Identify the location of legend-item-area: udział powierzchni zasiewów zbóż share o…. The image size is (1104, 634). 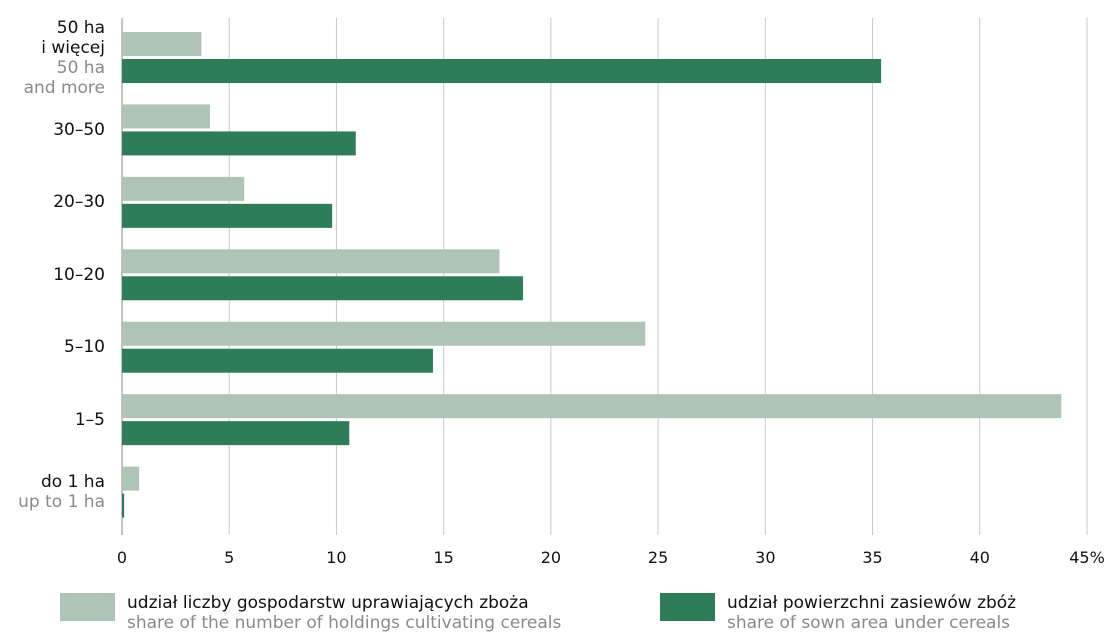
(838, 613).